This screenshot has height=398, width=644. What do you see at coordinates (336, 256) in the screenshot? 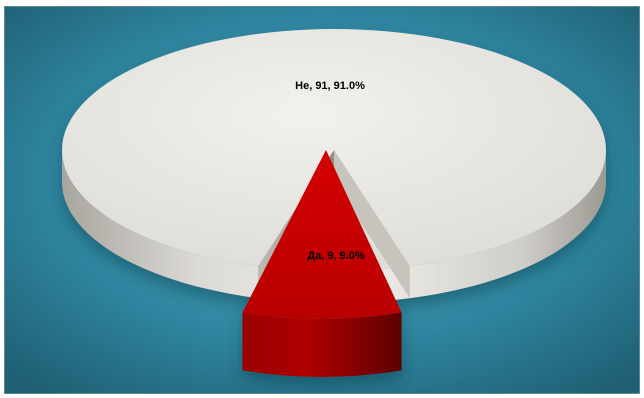
I see `slice-label-da: Да, 9, 9.0%` at bounding box center [336, 256].